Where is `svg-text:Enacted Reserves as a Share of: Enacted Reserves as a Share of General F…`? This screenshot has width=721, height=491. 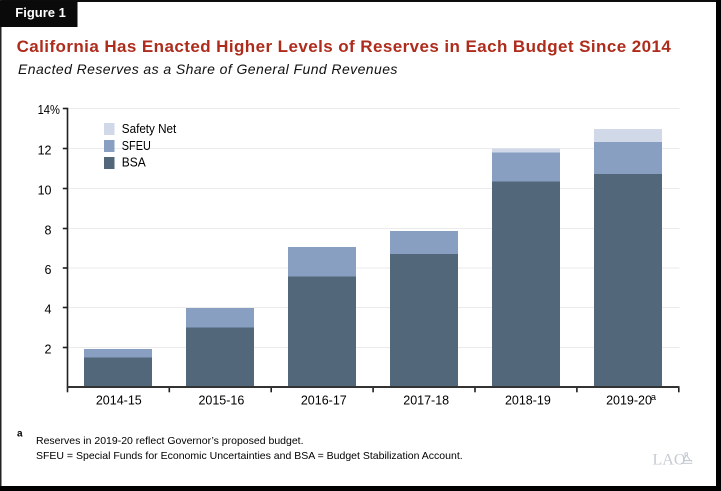 svg-text:Enacted Reserves as a Share of: Enacted Reserves as a Share of General F… is located at coordinates (208, 69).